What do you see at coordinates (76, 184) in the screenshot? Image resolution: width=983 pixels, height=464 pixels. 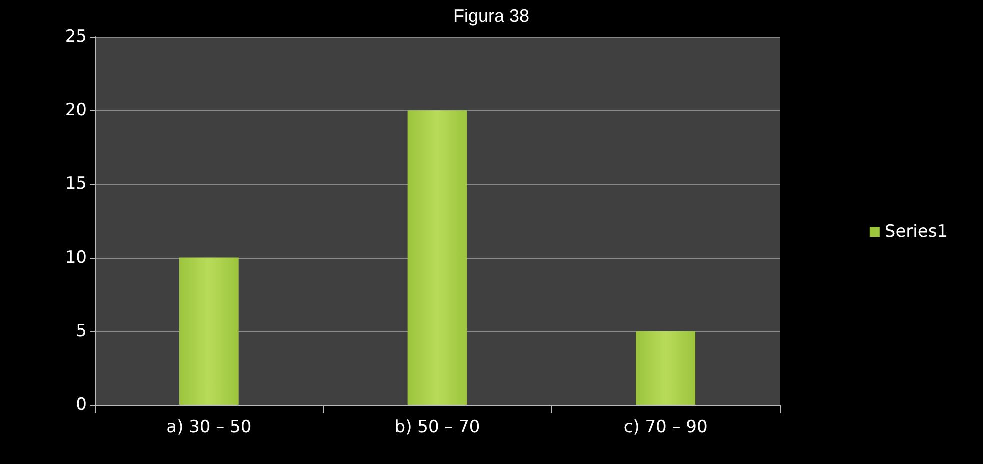 I see `y-tick-label: 15` at bounding box center [76, 184].